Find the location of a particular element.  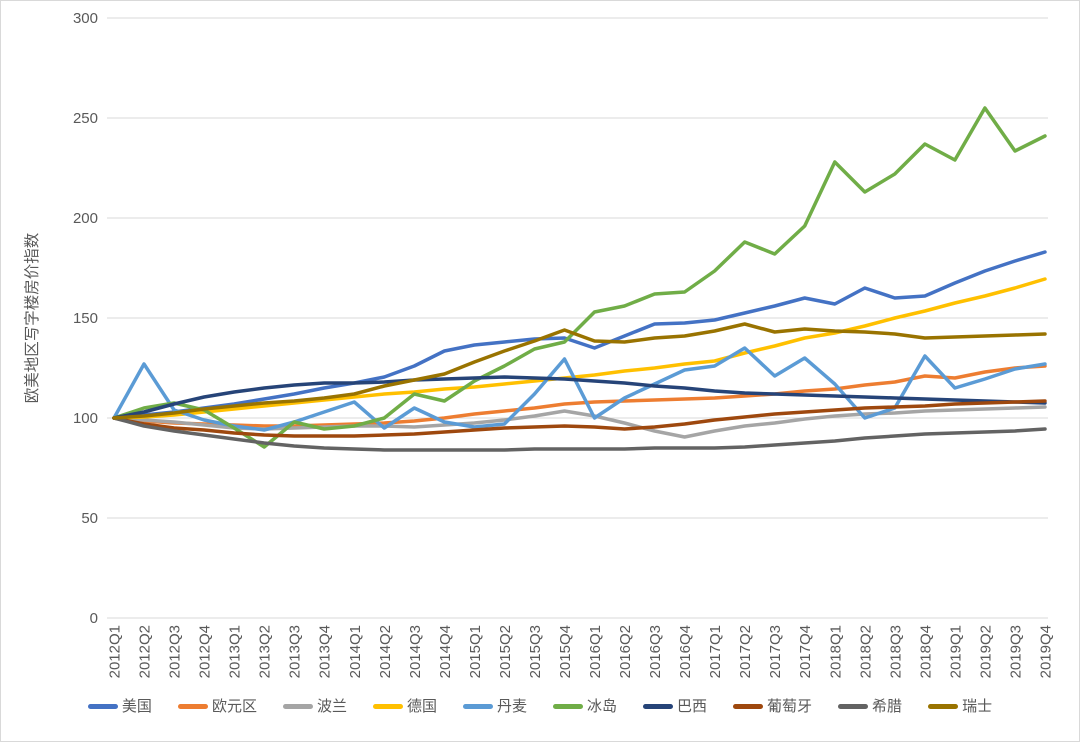

legend-item-portugal: 葡萄牙 is located at coordinates (772, 706).